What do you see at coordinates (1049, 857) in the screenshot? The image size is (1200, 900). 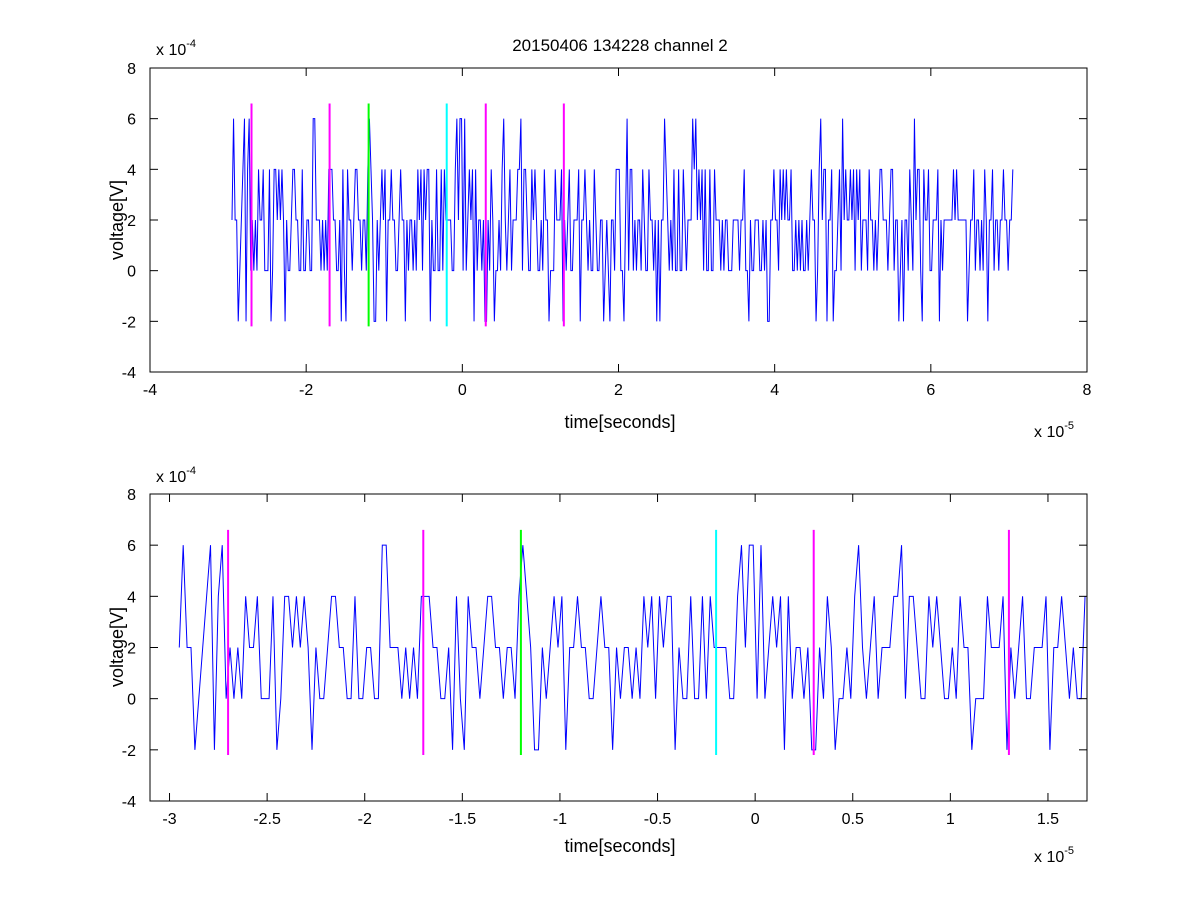 I see `x-exponent-base-bottom: x 10` at bounding box center [1049, 857].